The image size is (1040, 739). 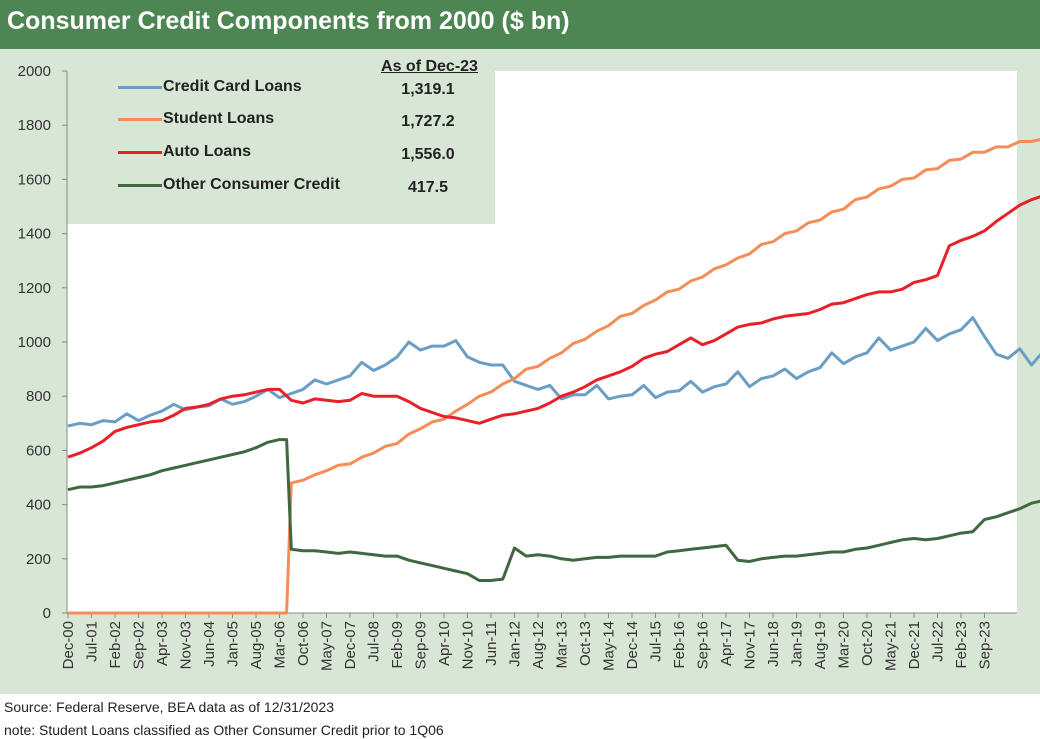 I want to click on x-tick-label: Nov-03, so click(x=186, y=645).